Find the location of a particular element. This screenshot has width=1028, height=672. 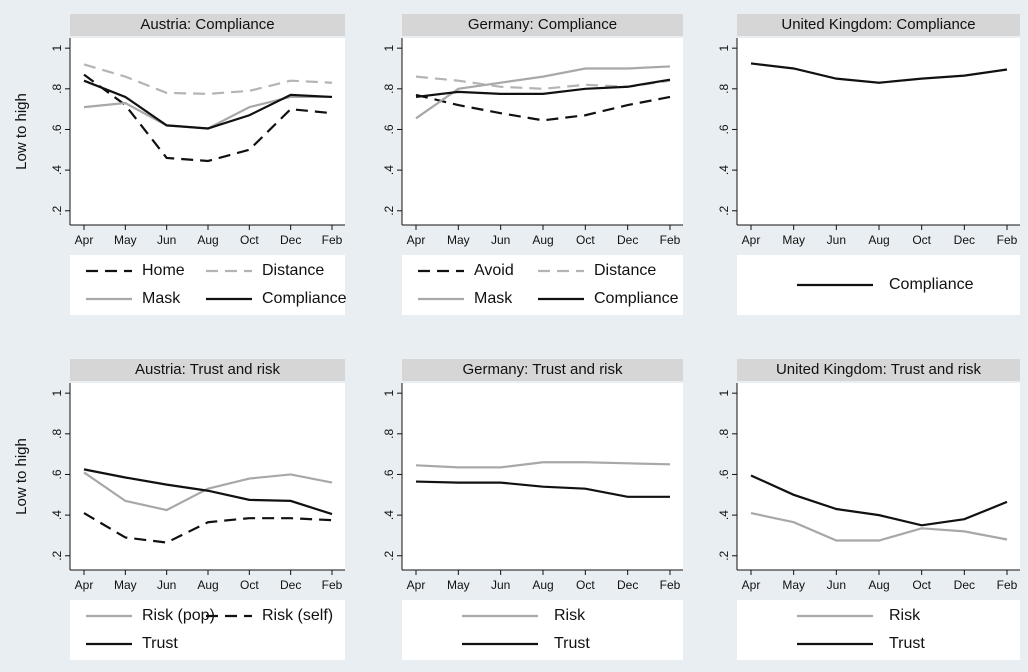

panel-title: Germany: Trust and risk is located at coordinates (542, 369).